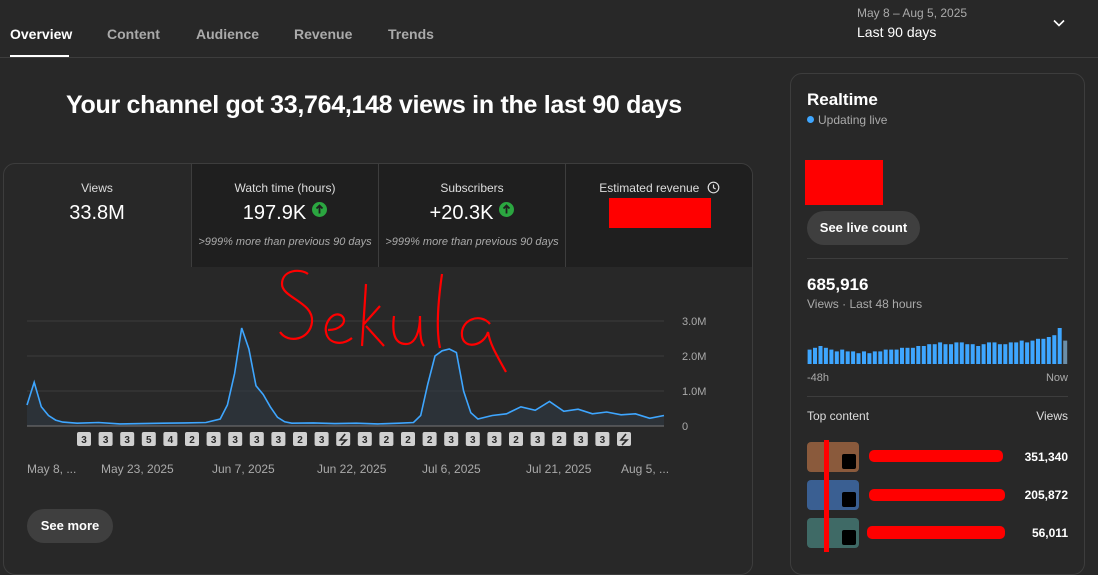  What do you see at coordinates (937, 457) in the screenshot?
I see `top-content-row: 351,340` at bounding box center [937, 457].